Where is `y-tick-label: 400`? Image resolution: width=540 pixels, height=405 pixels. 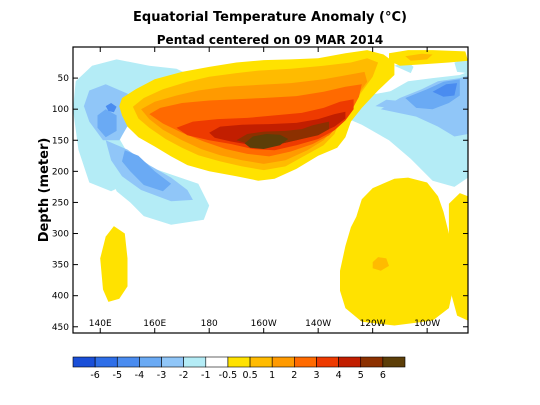
y-tick-label: 400 is located at coordinates (60, 297).